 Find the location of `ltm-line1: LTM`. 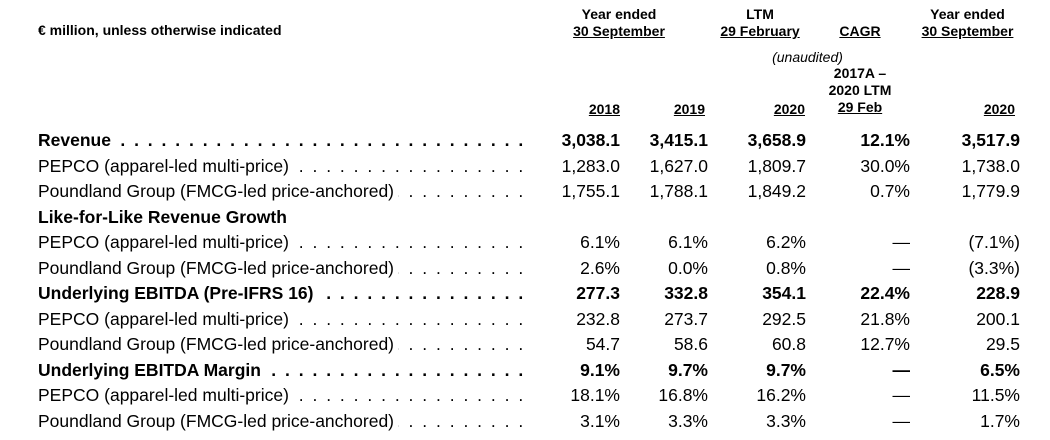

ltm-line1: LTM is located at coordinates (760, 14).